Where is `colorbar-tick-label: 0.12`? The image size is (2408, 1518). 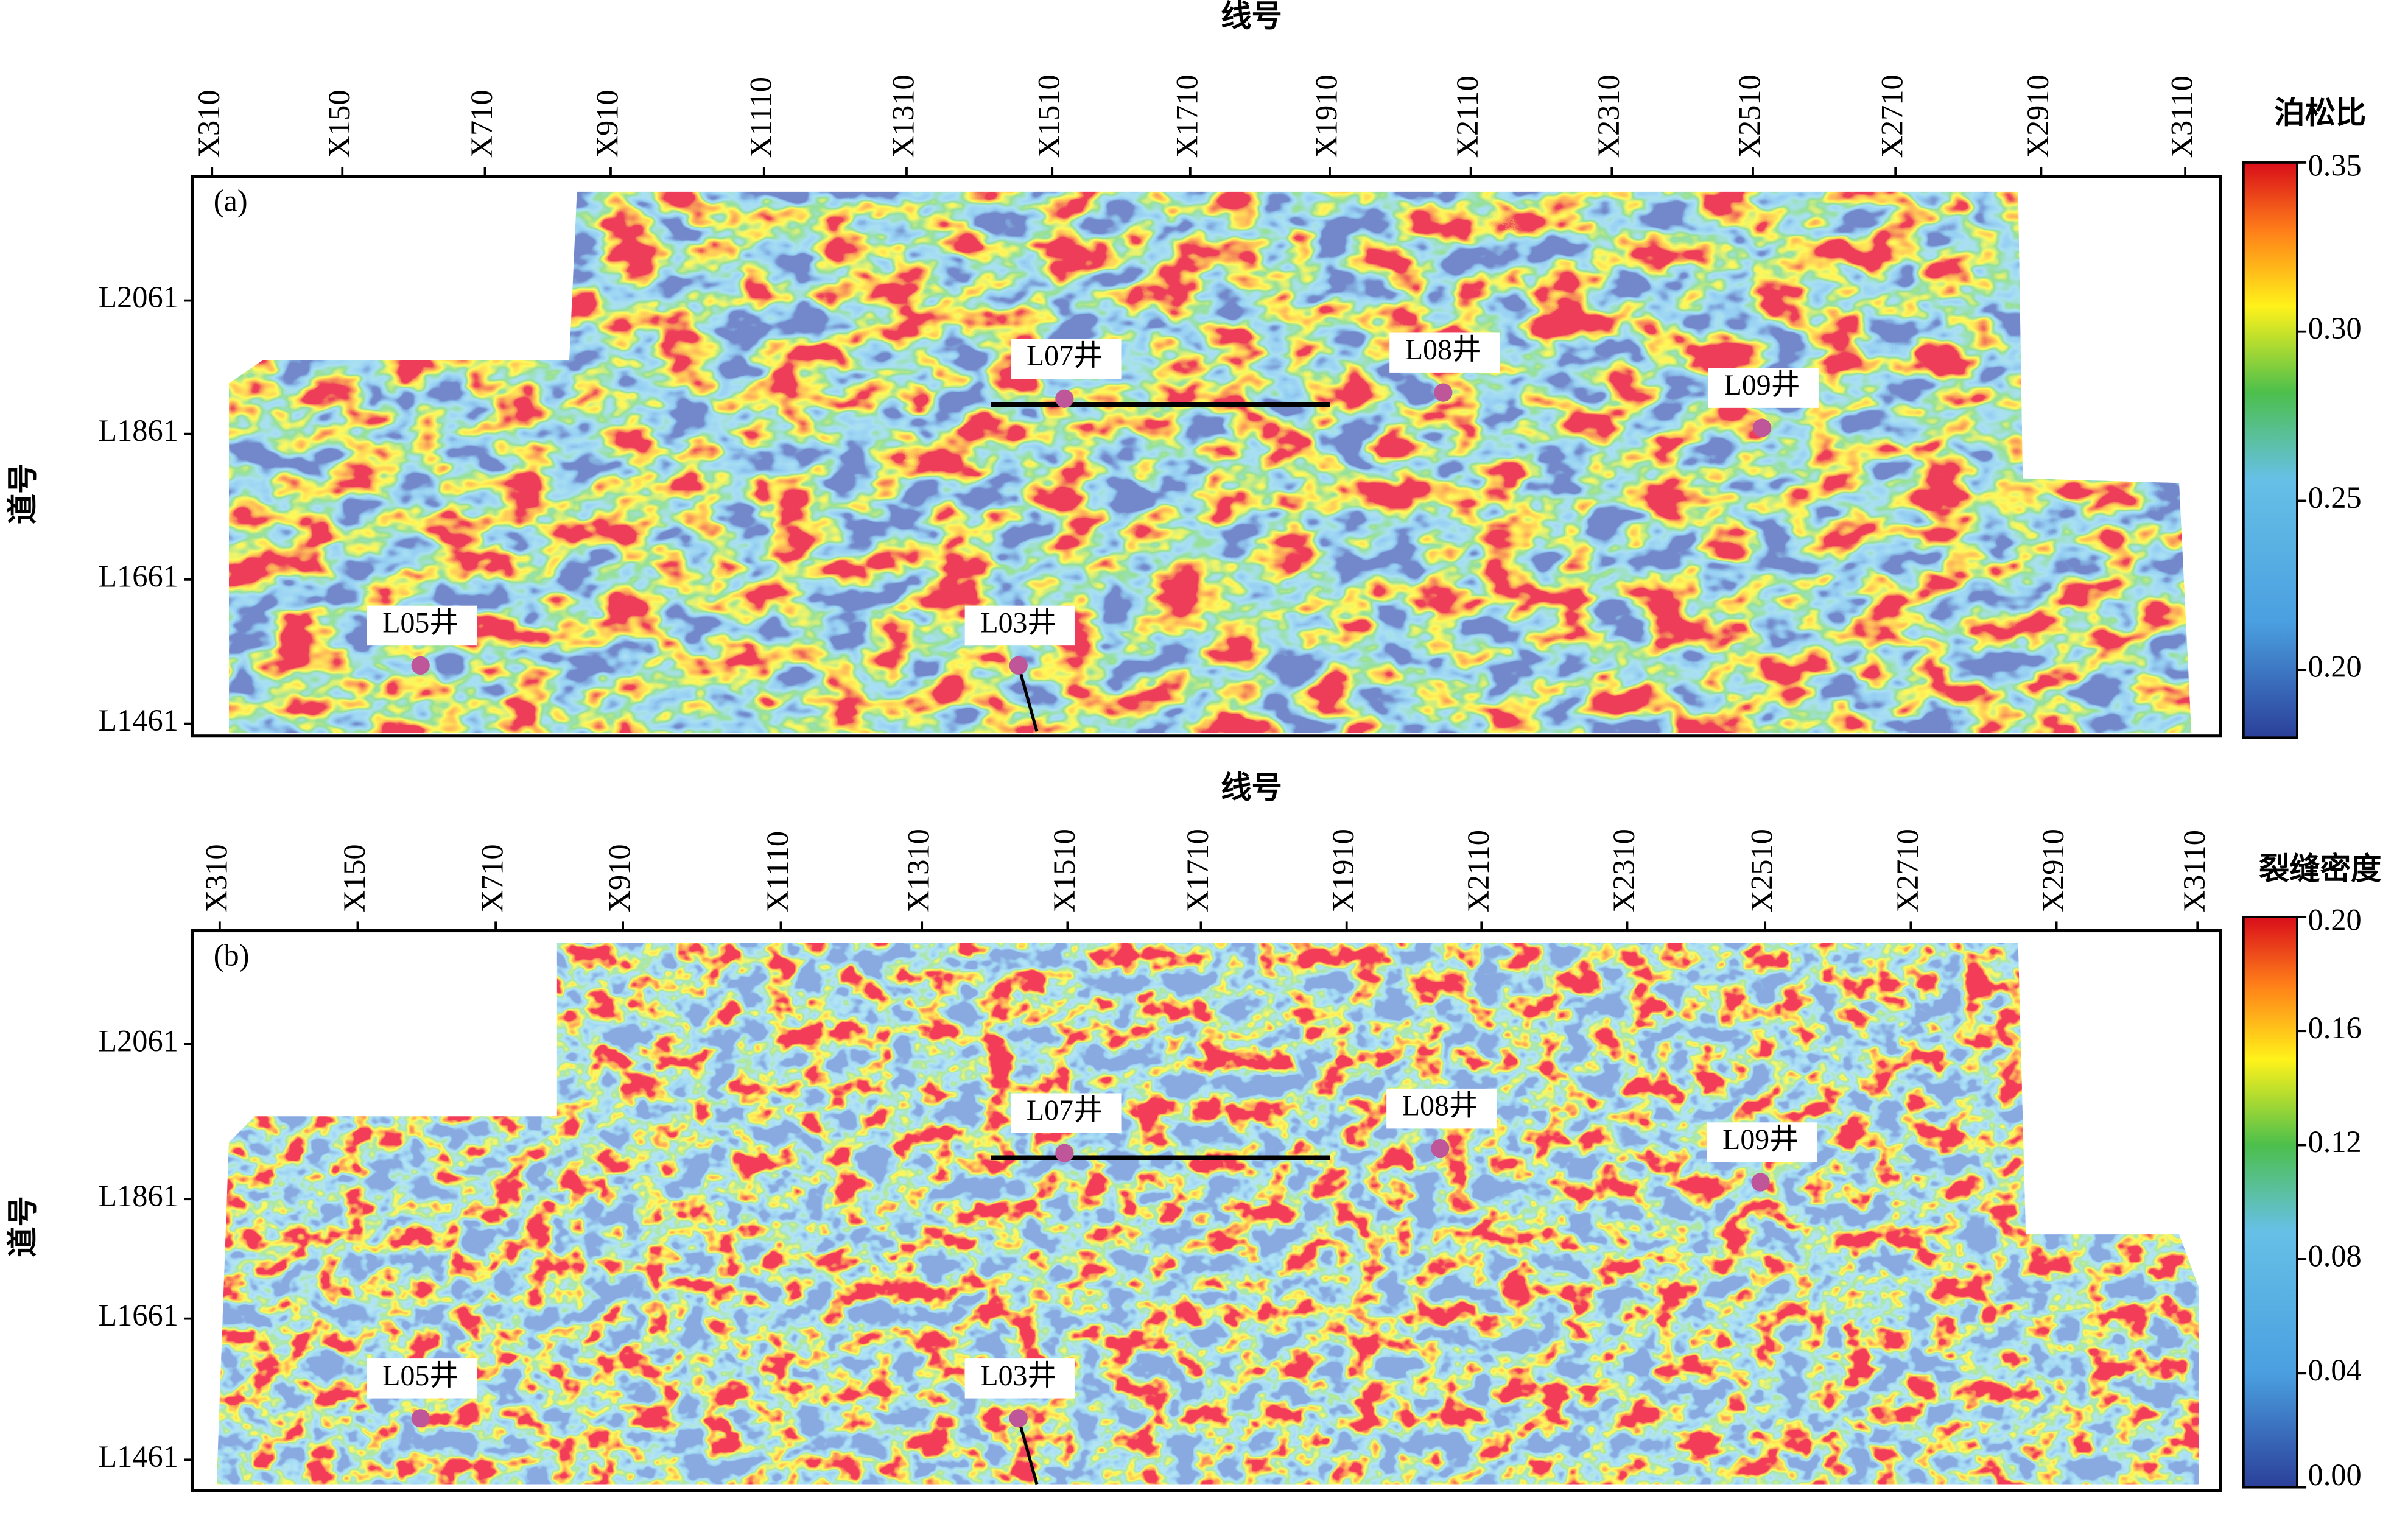
colorbar-tick-label: 0.12 is located at coordinates (2335, 1142).